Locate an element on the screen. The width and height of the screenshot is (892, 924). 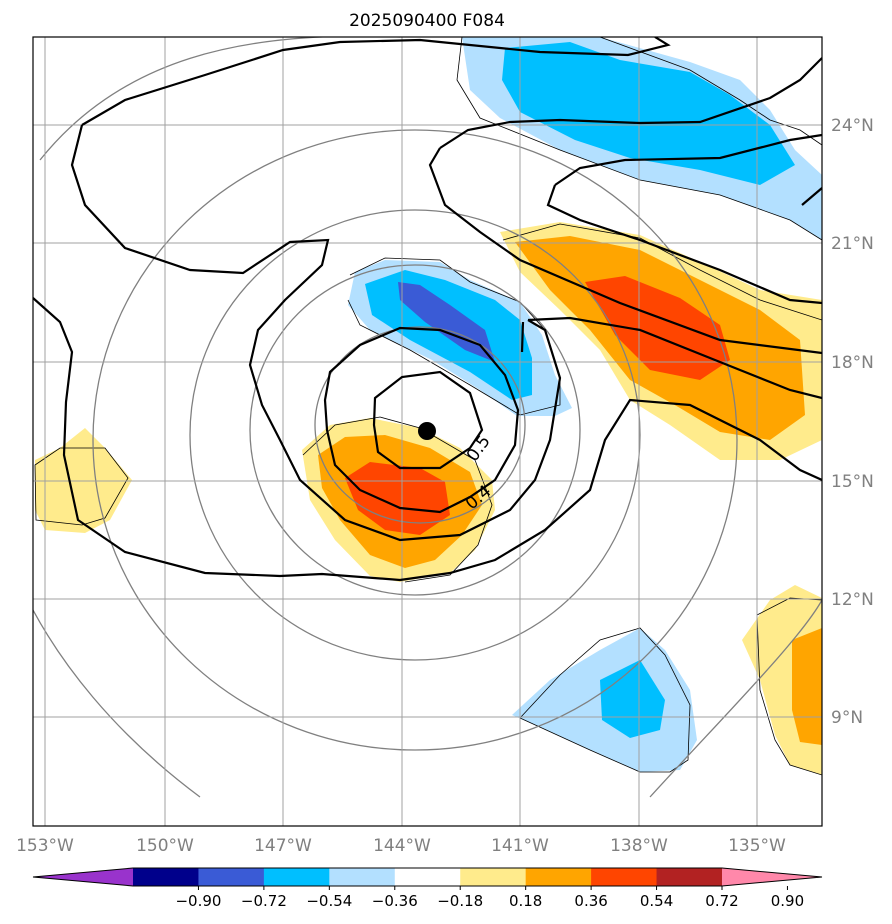
positive-shading-center-dark is located at coordinates (397, 498).